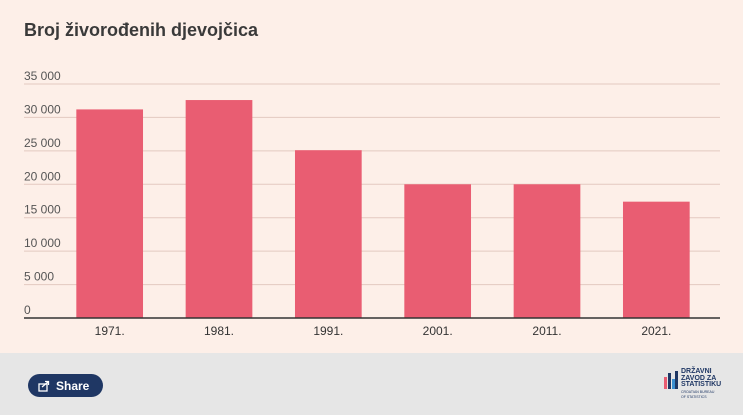 The width and height of the screenshot is (743, 415). Describe the element at coordinates (671, 380) in the screenshot. I see `logo-bars-icon` at that location.